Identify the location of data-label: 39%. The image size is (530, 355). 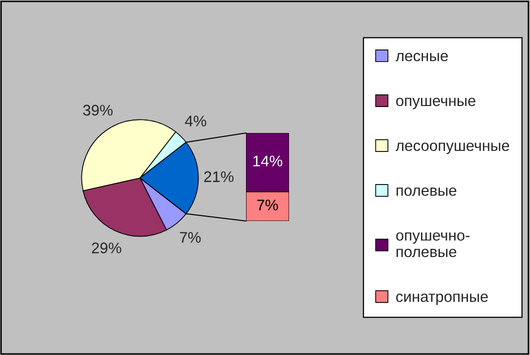
(98, 110).